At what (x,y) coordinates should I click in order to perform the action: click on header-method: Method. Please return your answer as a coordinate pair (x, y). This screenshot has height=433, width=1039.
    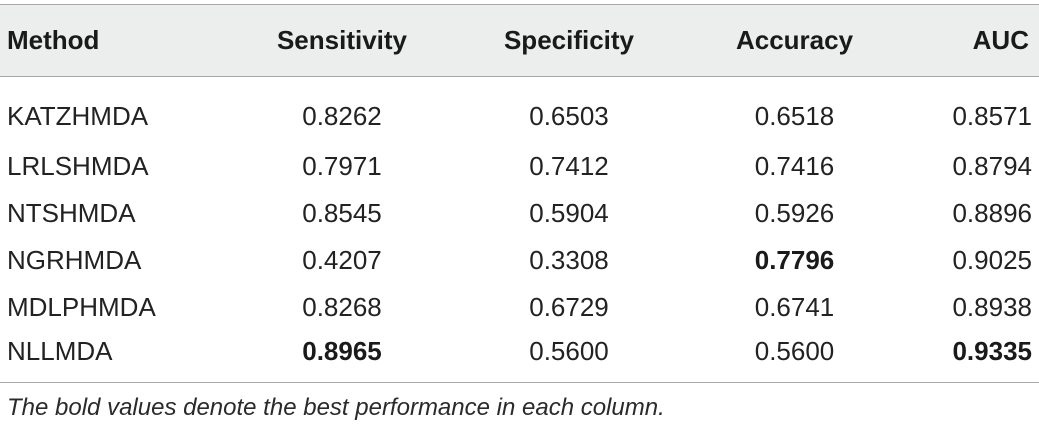
    Looking at the image, I should click on (114, 40).